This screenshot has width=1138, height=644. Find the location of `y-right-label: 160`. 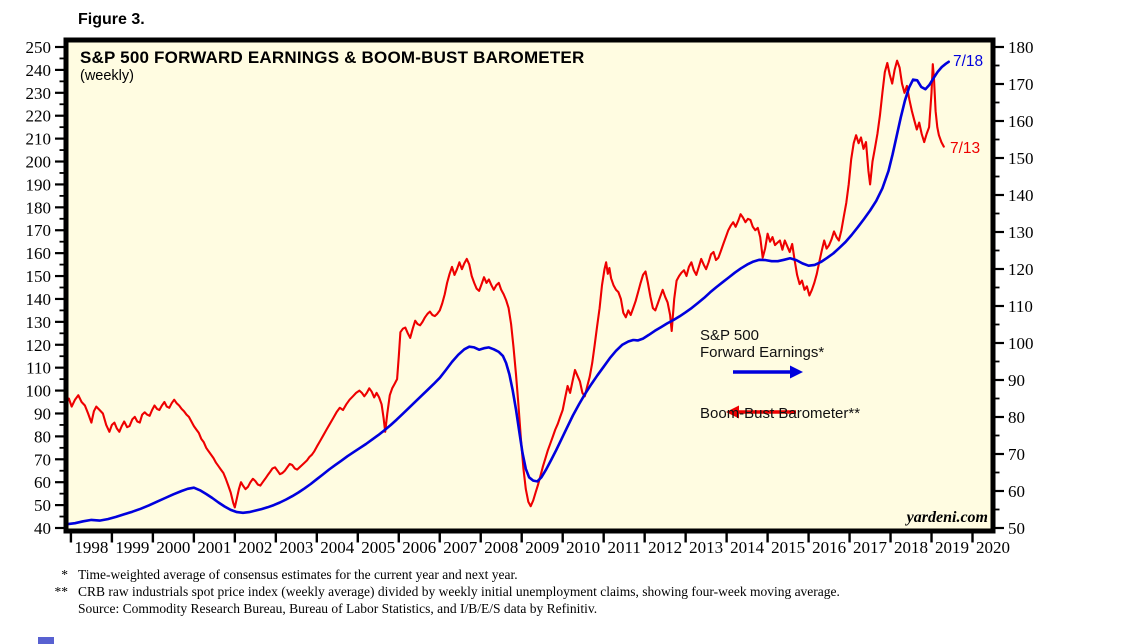

y-right-label: 160 is located at coordinates (1021, 121).